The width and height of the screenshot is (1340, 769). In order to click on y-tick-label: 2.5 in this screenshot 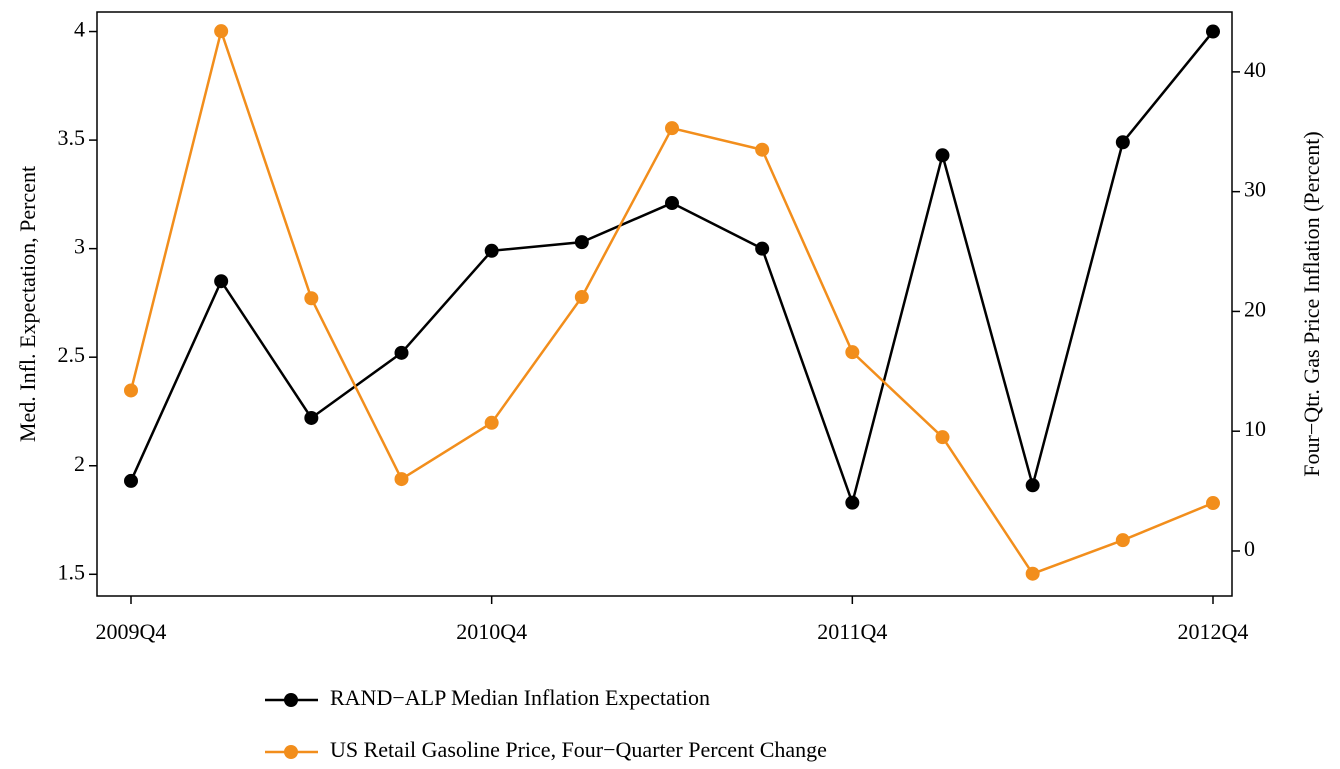, I will do `click(72, 354)`.